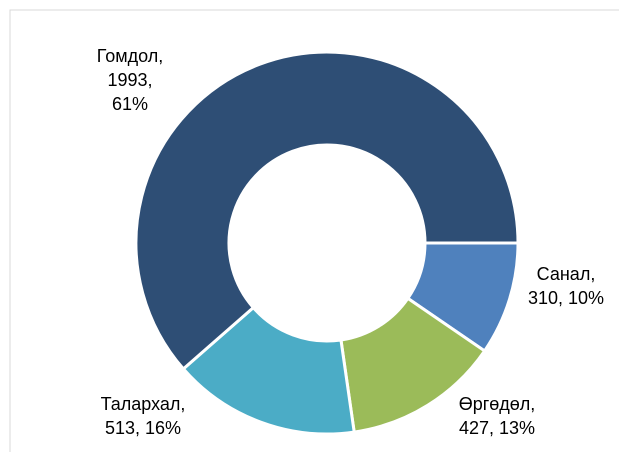  I want to click on data-label: Санал, 310, 10%, so click(566, 286).